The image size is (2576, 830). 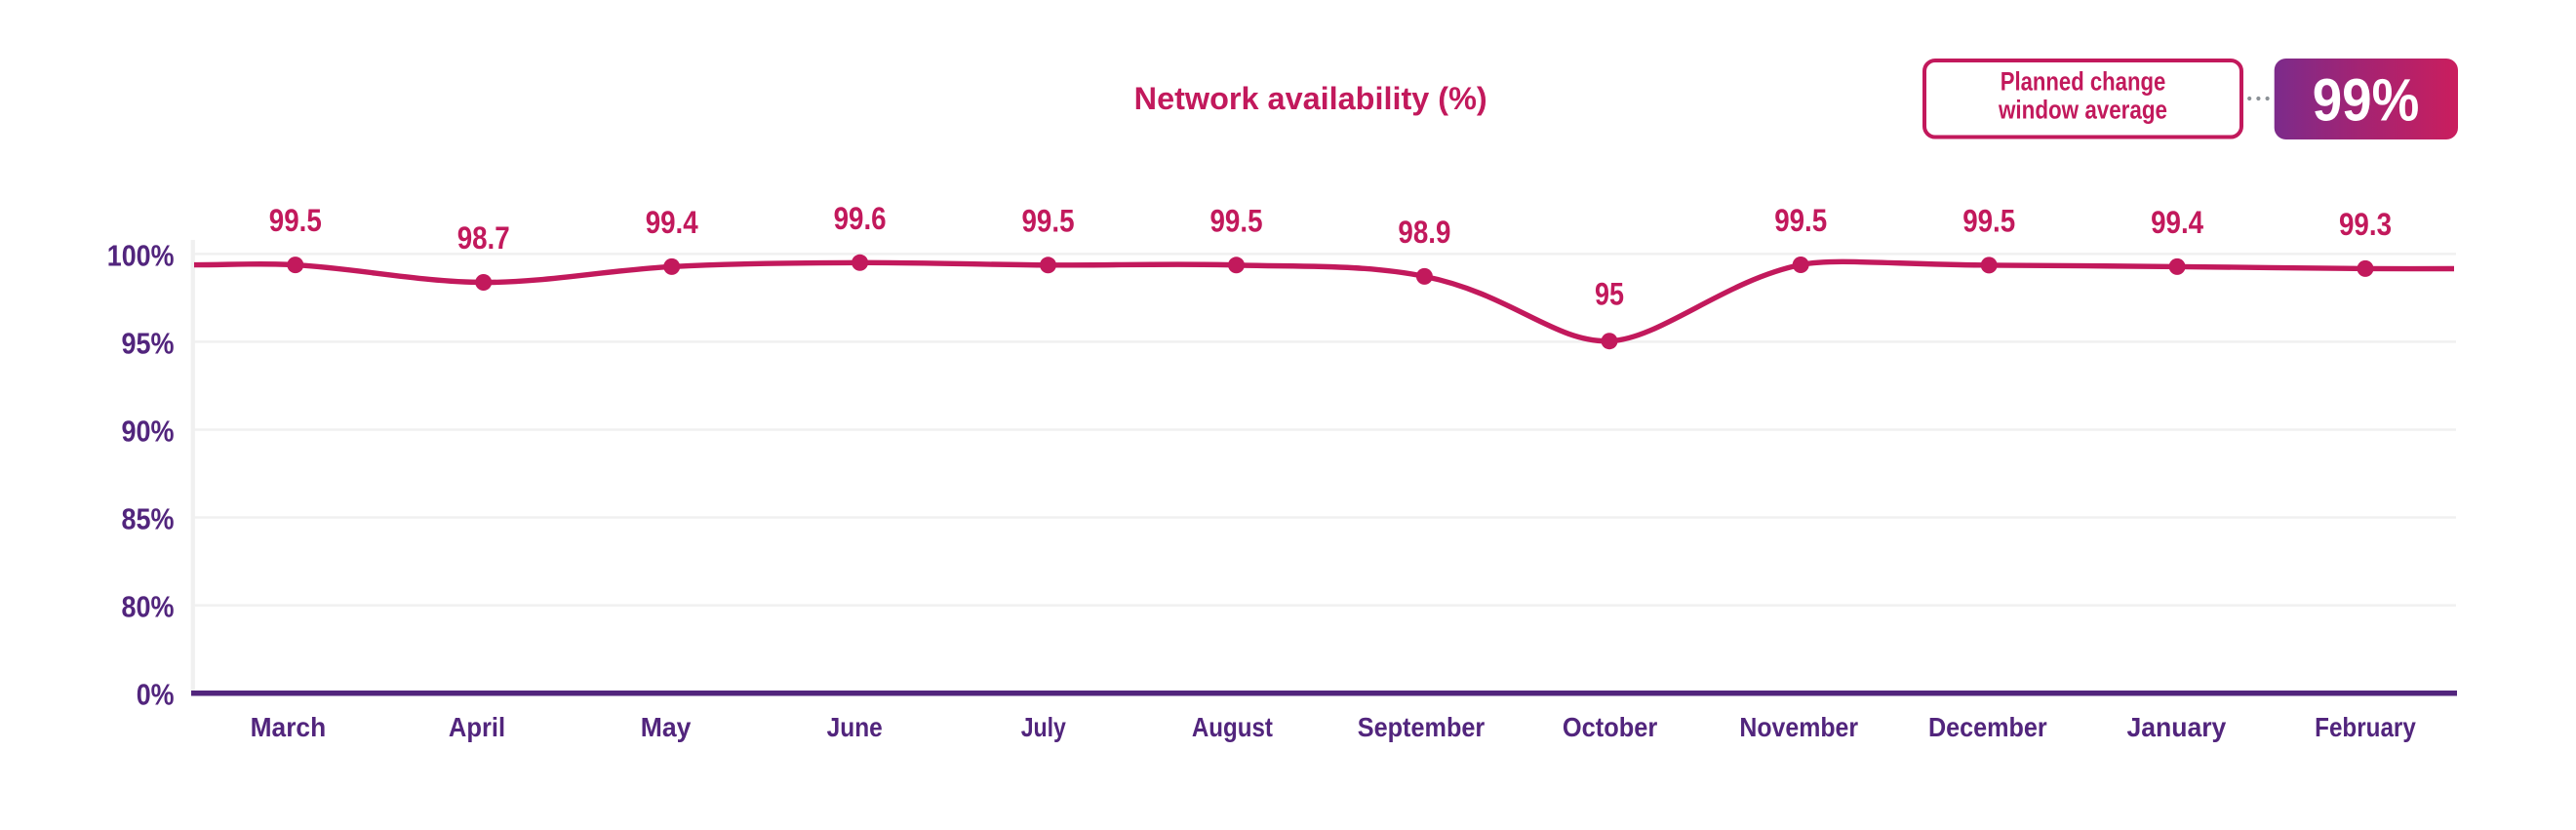 What do you see at coordinates (1232, 727) in the screenshot?
I see `svg-text: August` at bounding box center [1232, 727].